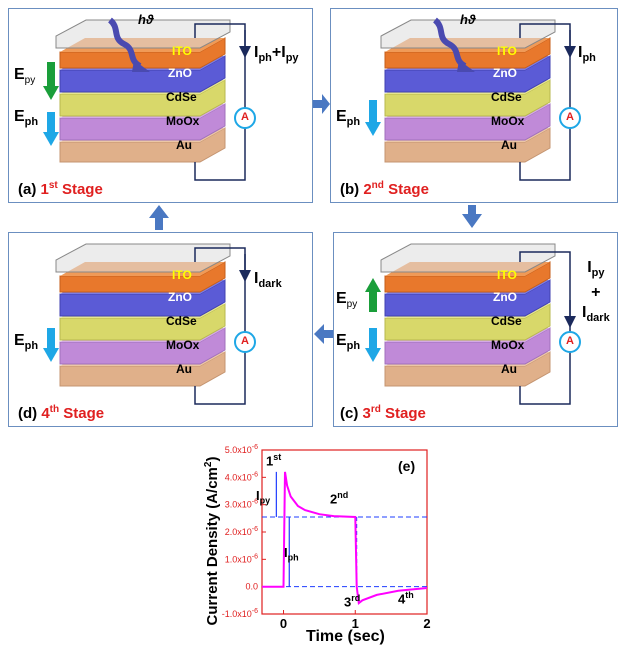  I want to click on y-tick-label: 5.0x10-6, so click(241, 449).